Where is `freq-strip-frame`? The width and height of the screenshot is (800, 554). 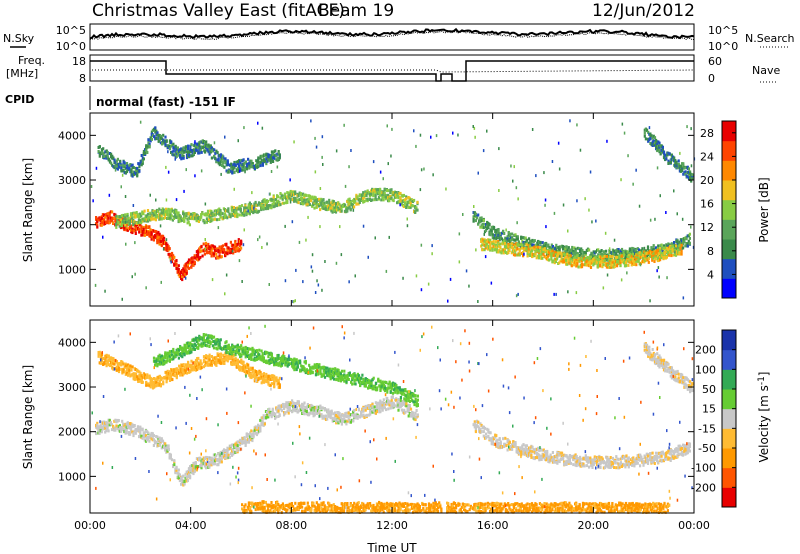 freq-strip-frame is located at coordinates (392, 68).